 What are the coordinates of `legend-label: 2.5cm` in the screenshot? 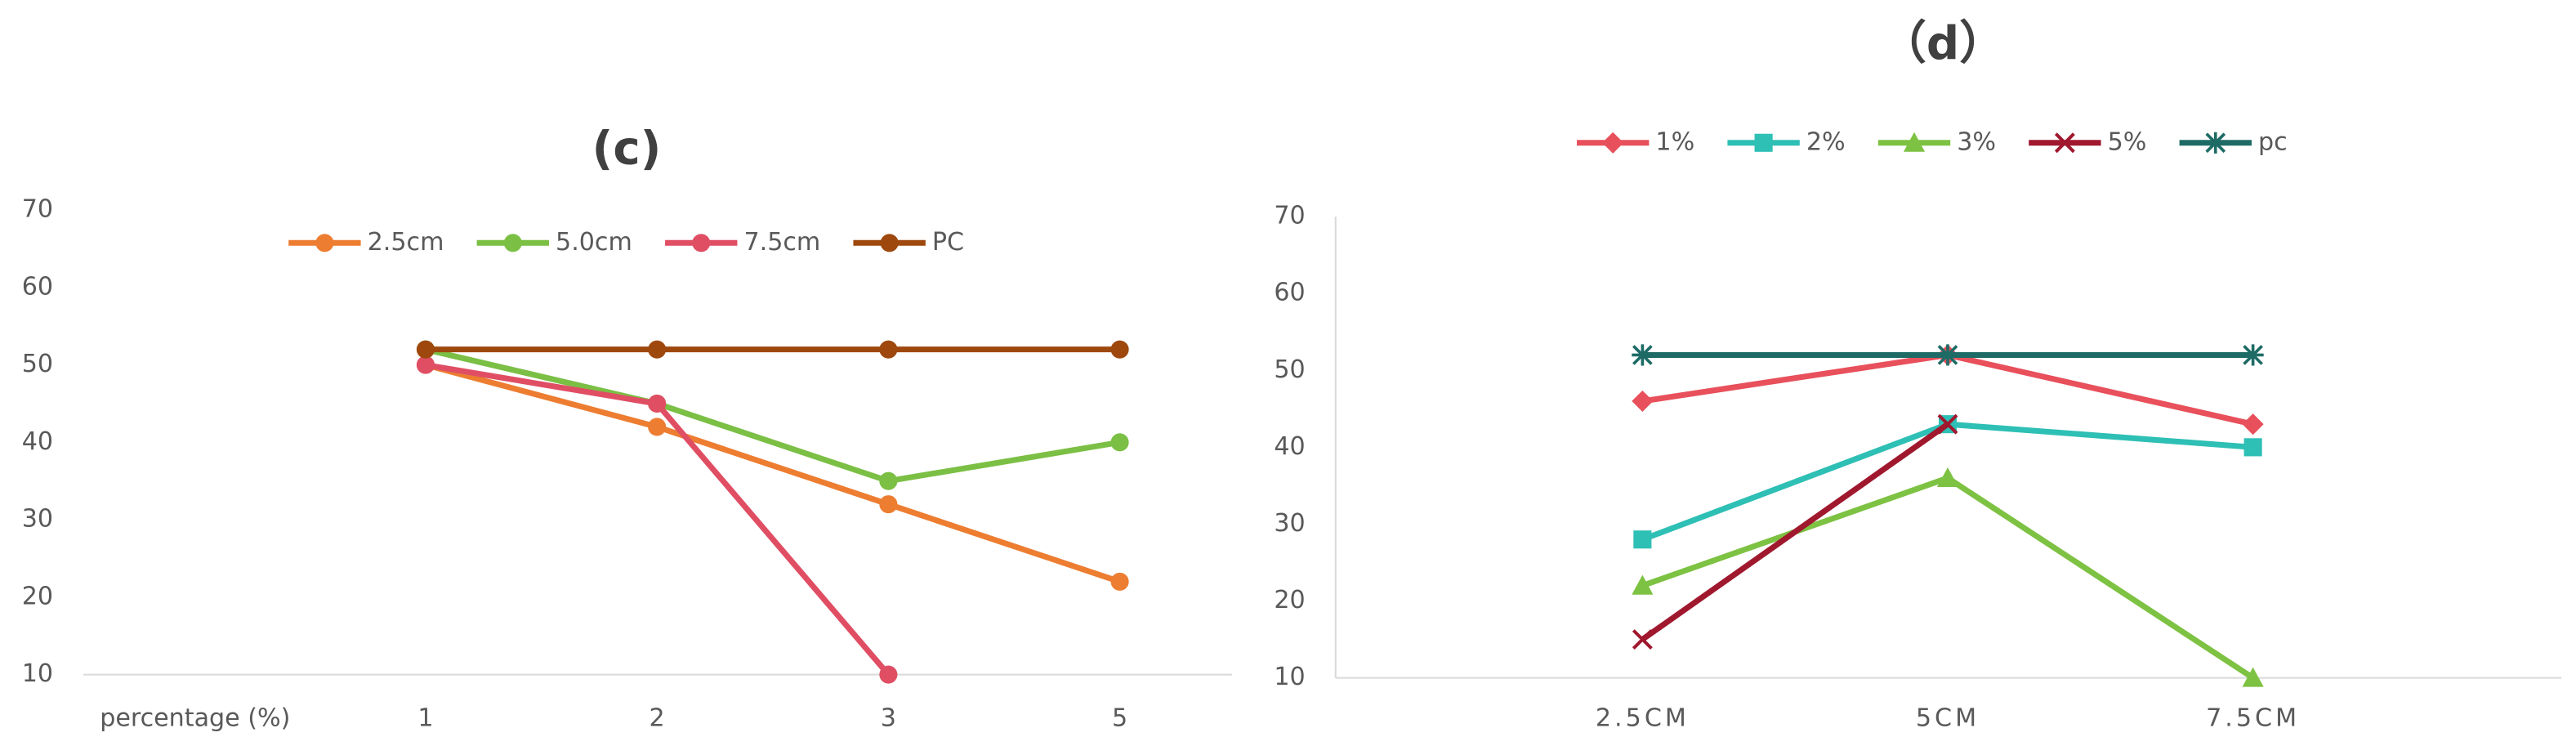 It's located at (406, 242).